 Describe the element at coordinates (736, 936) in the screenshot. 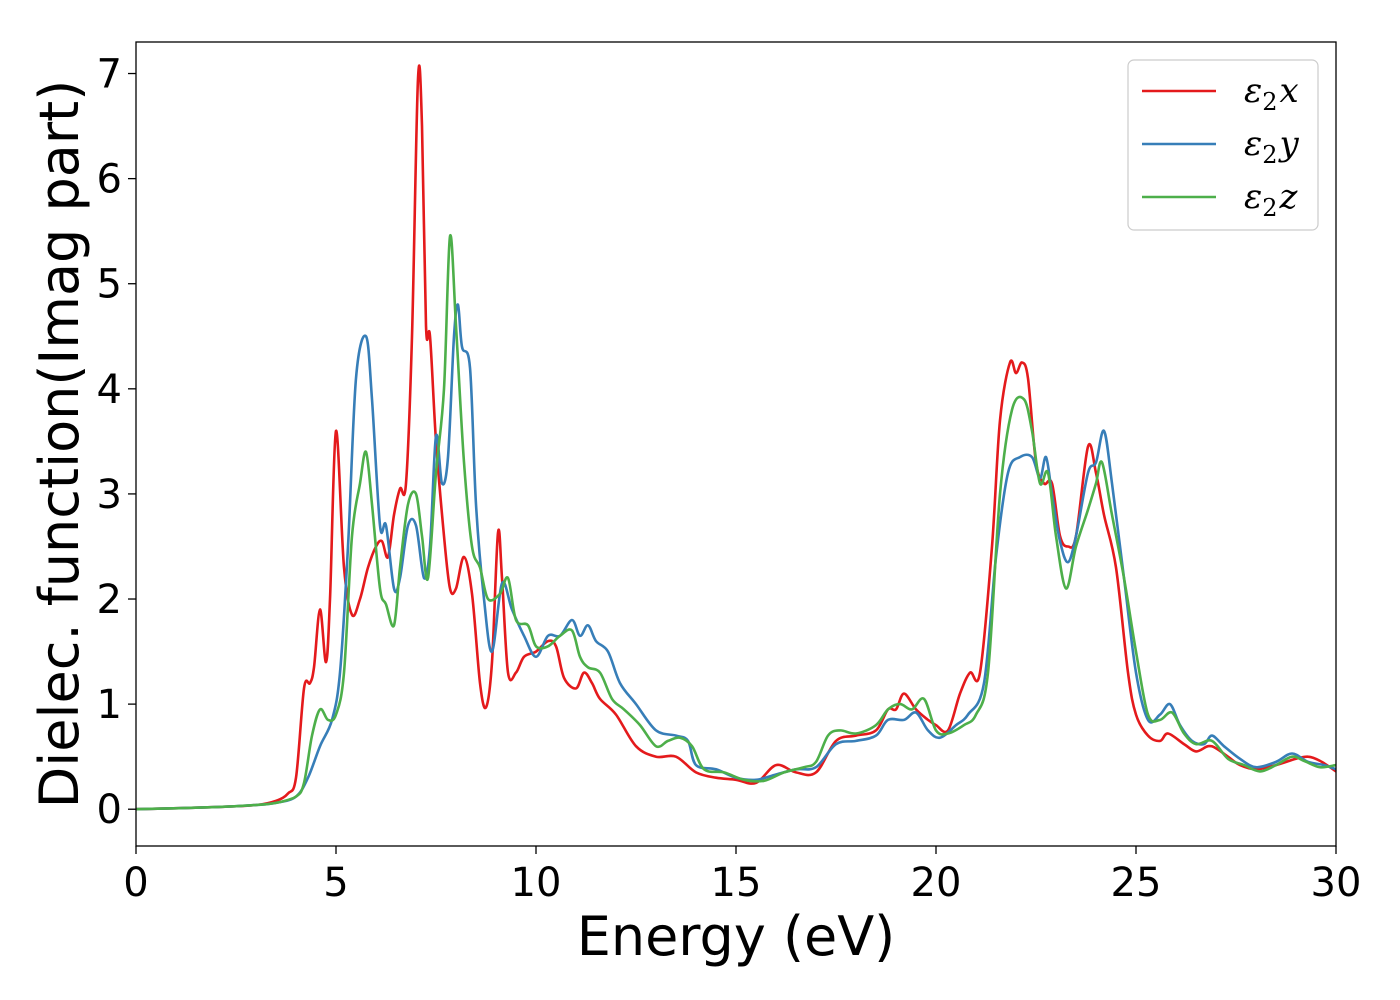

I see `x-axis-title: Energy (eV)` at that location.